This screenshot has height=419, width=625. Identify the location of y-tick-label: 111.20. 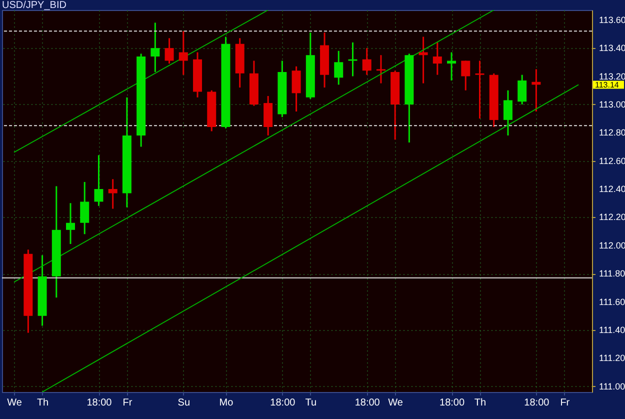
(612, 358).